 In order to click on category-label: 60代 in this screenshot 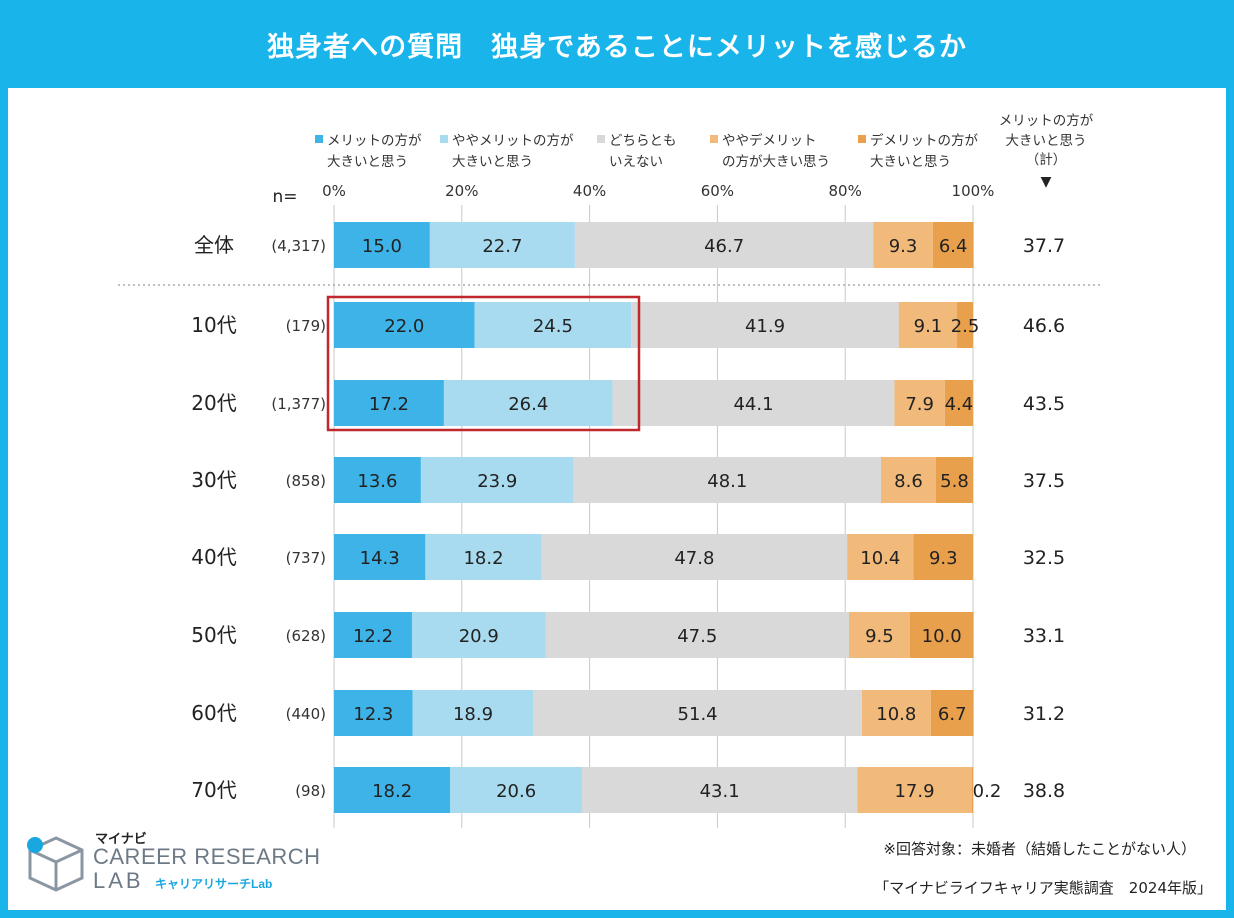, I will do `click(213, 713)`.